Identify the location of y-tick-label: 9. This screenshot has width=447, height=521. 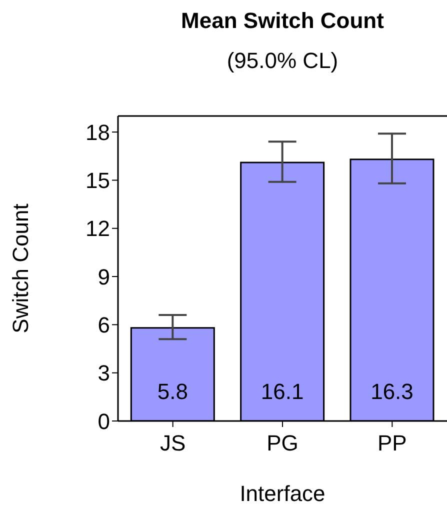
(104, 277).